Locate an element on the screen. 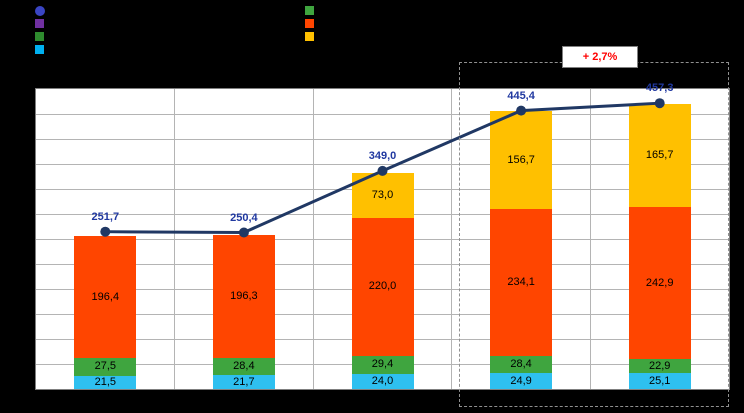 The width and height of the screenshot is (744, 413). legend-item-series-dark-green is located at coordinates (170, 36).